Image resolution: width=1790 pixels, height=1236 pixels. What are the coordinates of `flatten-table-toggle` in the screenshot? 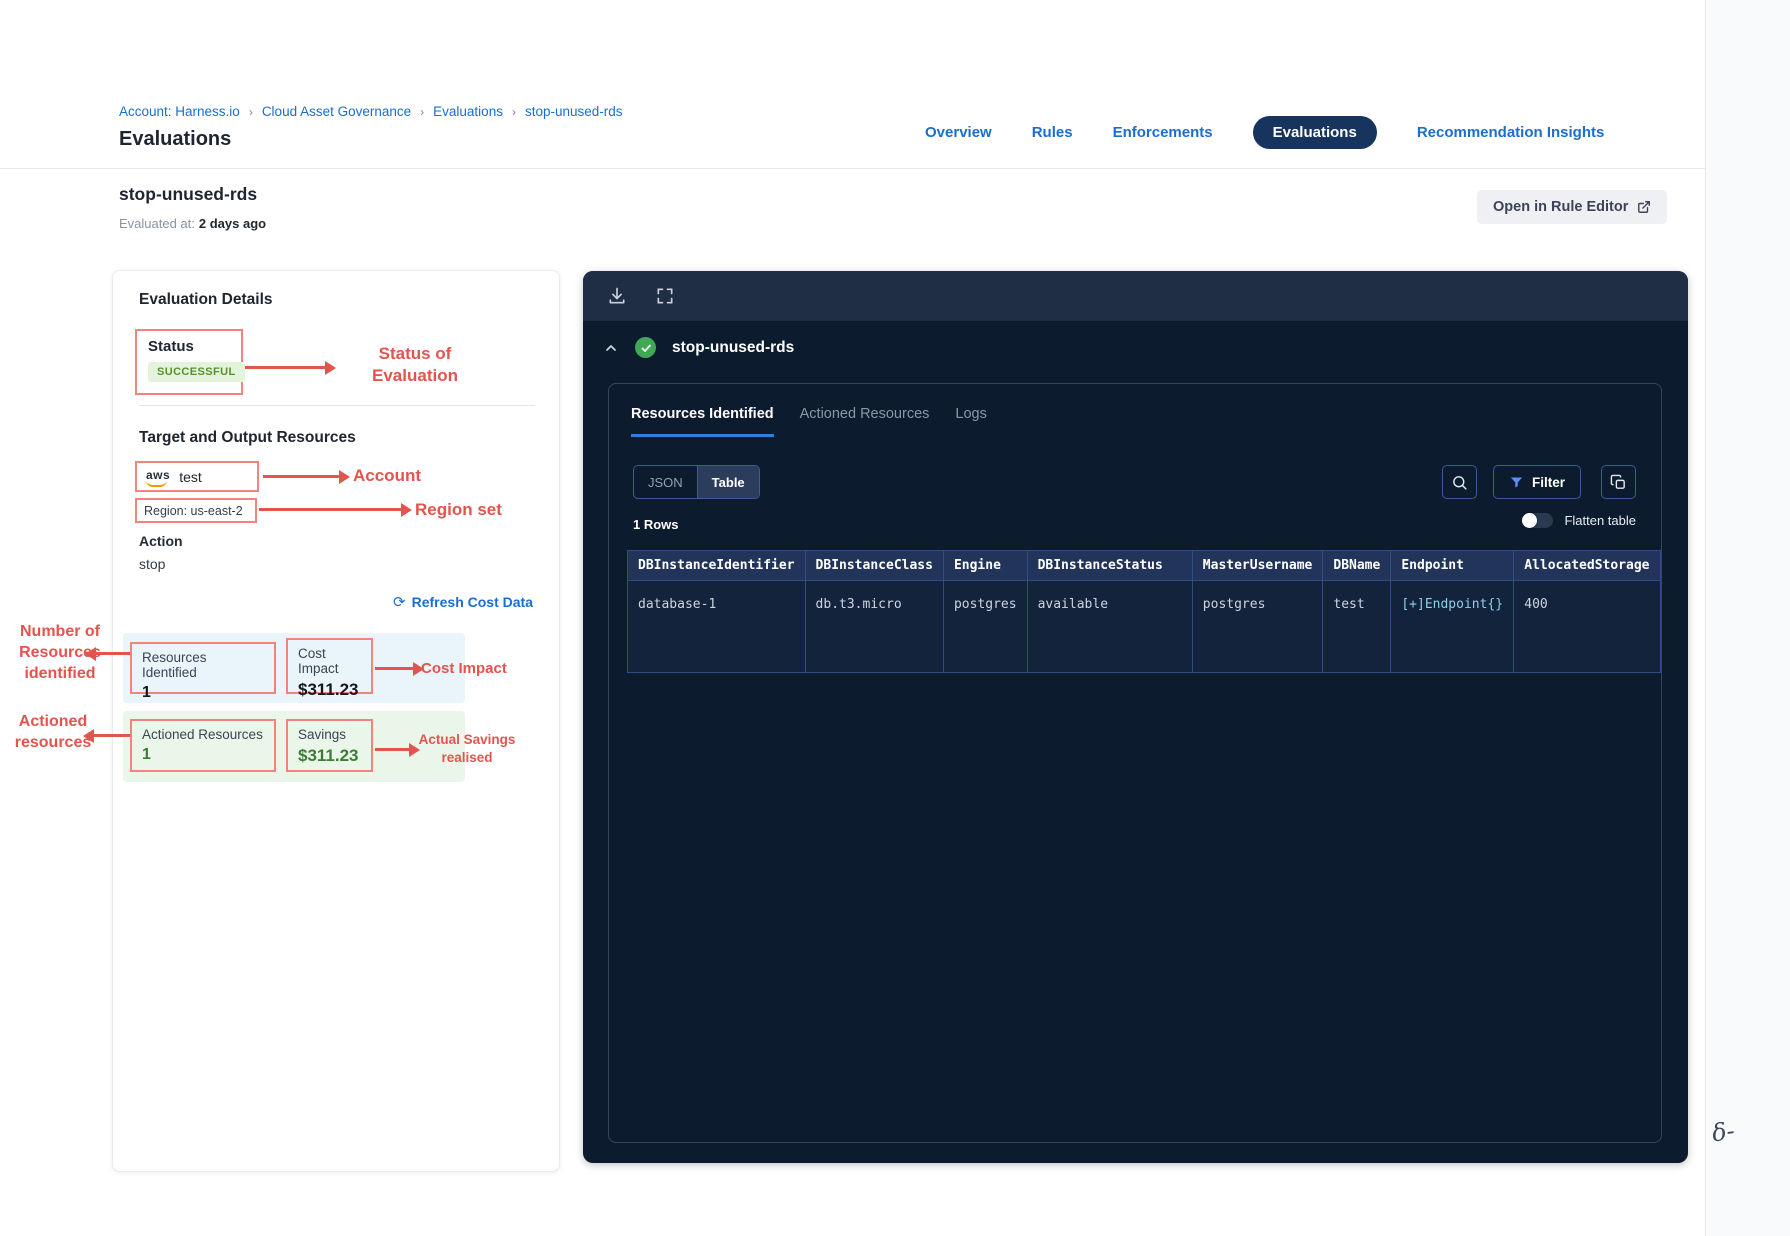 It's located at (1538, 520).